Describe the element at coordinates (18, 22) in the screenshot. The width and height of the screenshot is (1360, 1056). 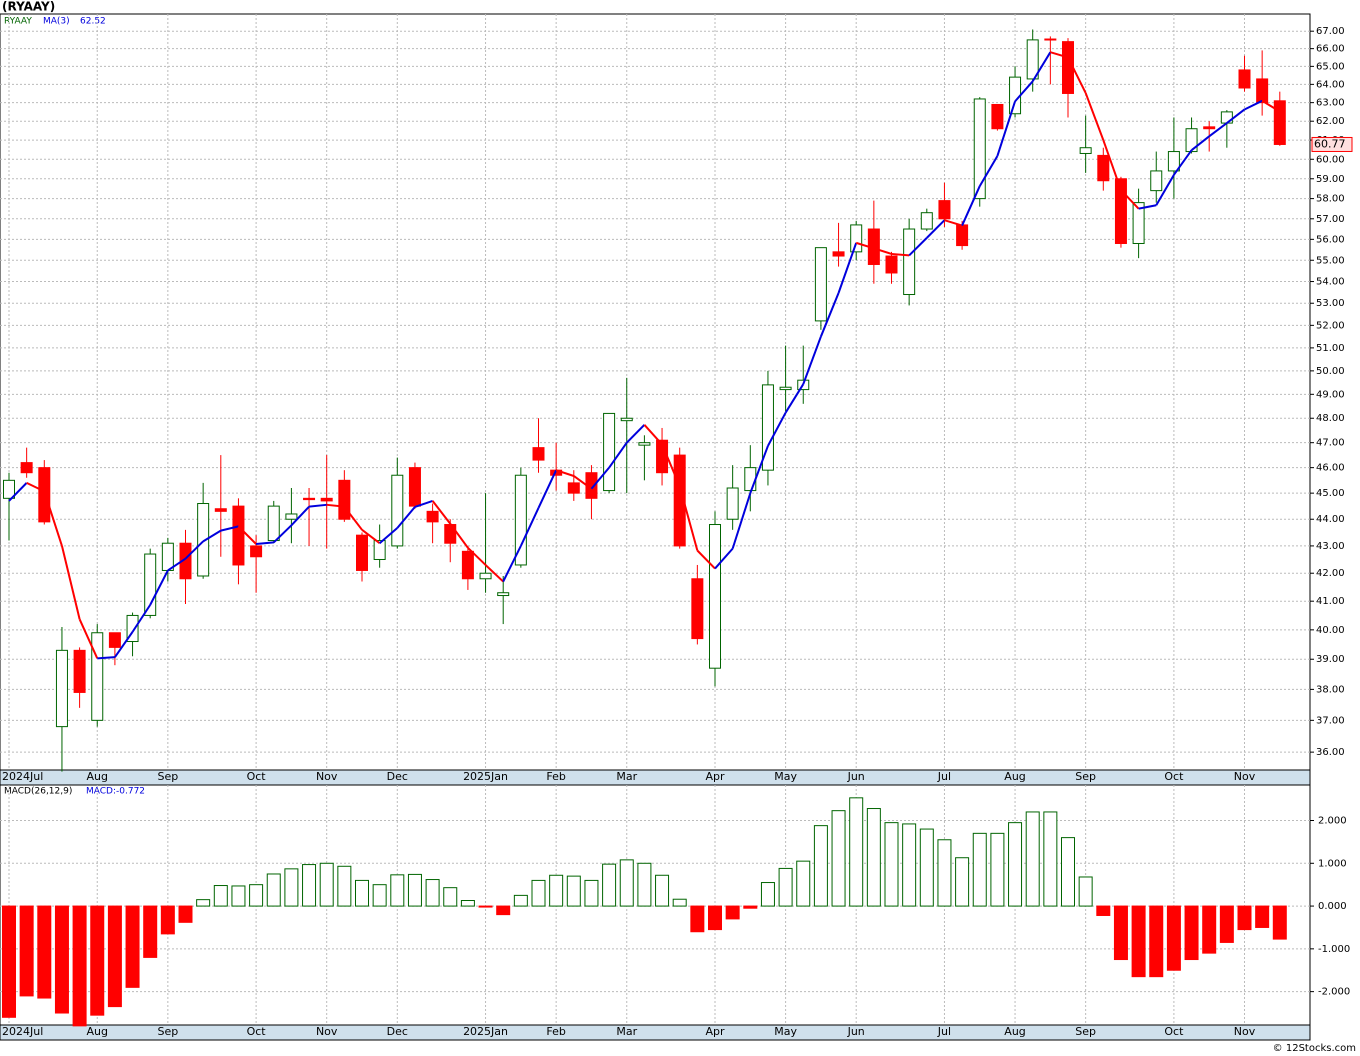
I see `legend-symbol: RYAAY` at that location.